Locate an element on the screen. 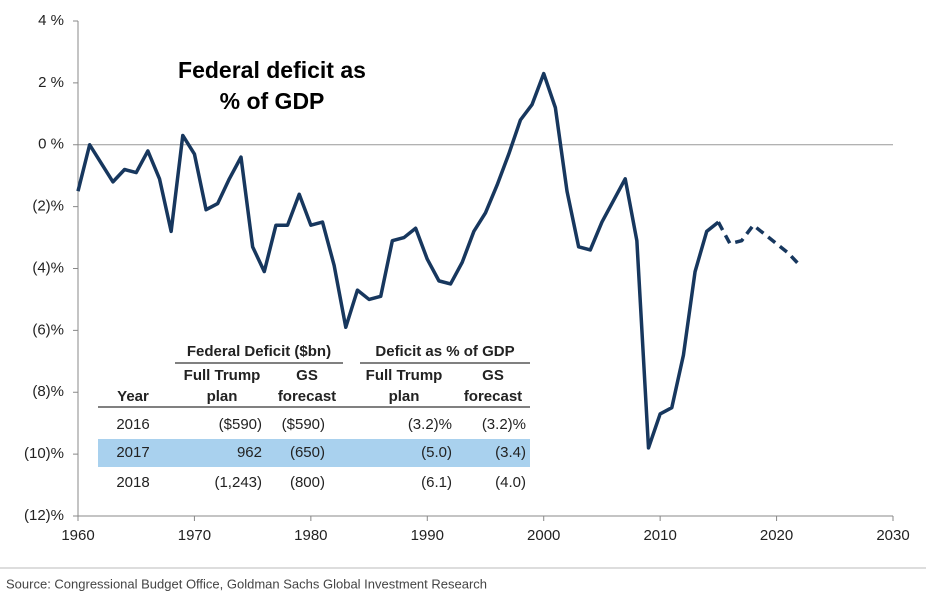 The width and height of the screenshot is (926, 598). y-tick-label: (12)% is located at coordinates (44, 515).